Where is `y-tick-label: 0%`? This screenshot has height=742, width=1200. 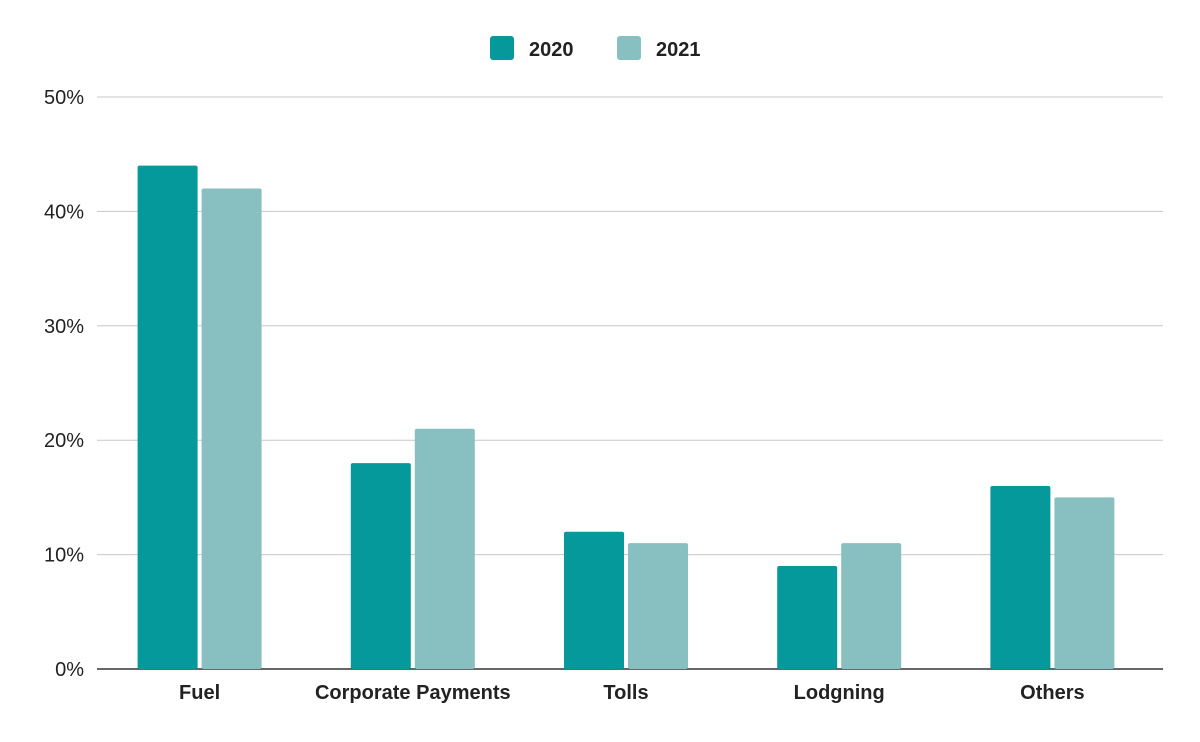
y-tick-label: 0% is located at coordinates (69, 670).